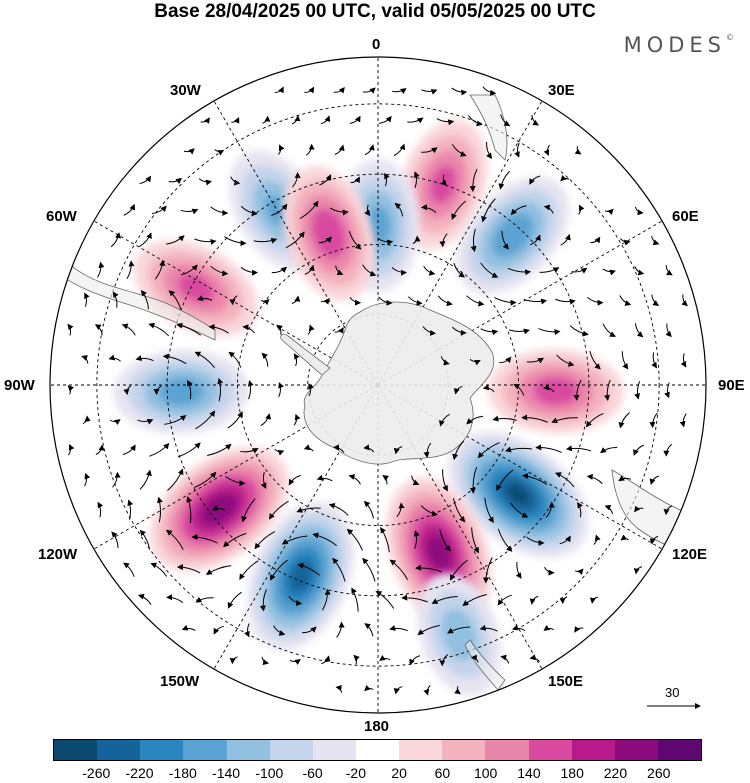  What do you see at coordinates (672, 692) in the screenshot?
I see `reference-vector-label: 30` at bounding box center [672, 692].